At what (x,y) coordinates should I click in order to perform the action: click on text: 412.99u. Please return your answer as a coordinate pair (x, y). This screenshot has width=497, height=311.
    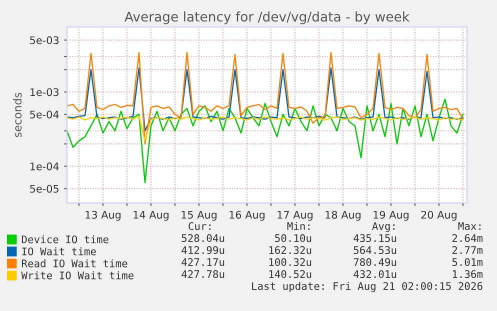
    Looking at the image, I should click on (203, 250).